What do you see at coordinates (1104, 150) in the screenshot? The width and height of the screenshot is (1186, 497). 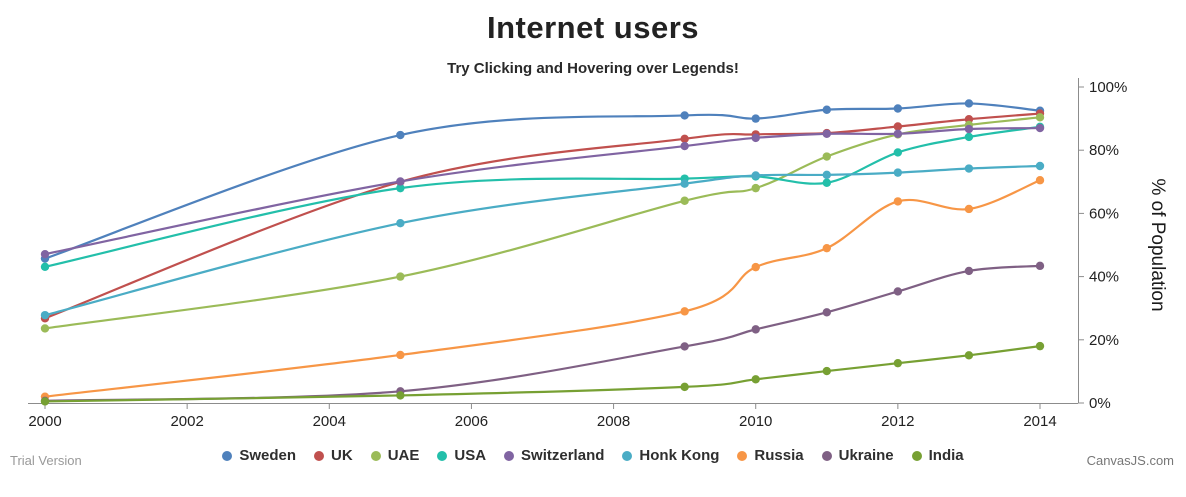 I see `y-tick-label: 80%` at bounding box center [1104, 150].